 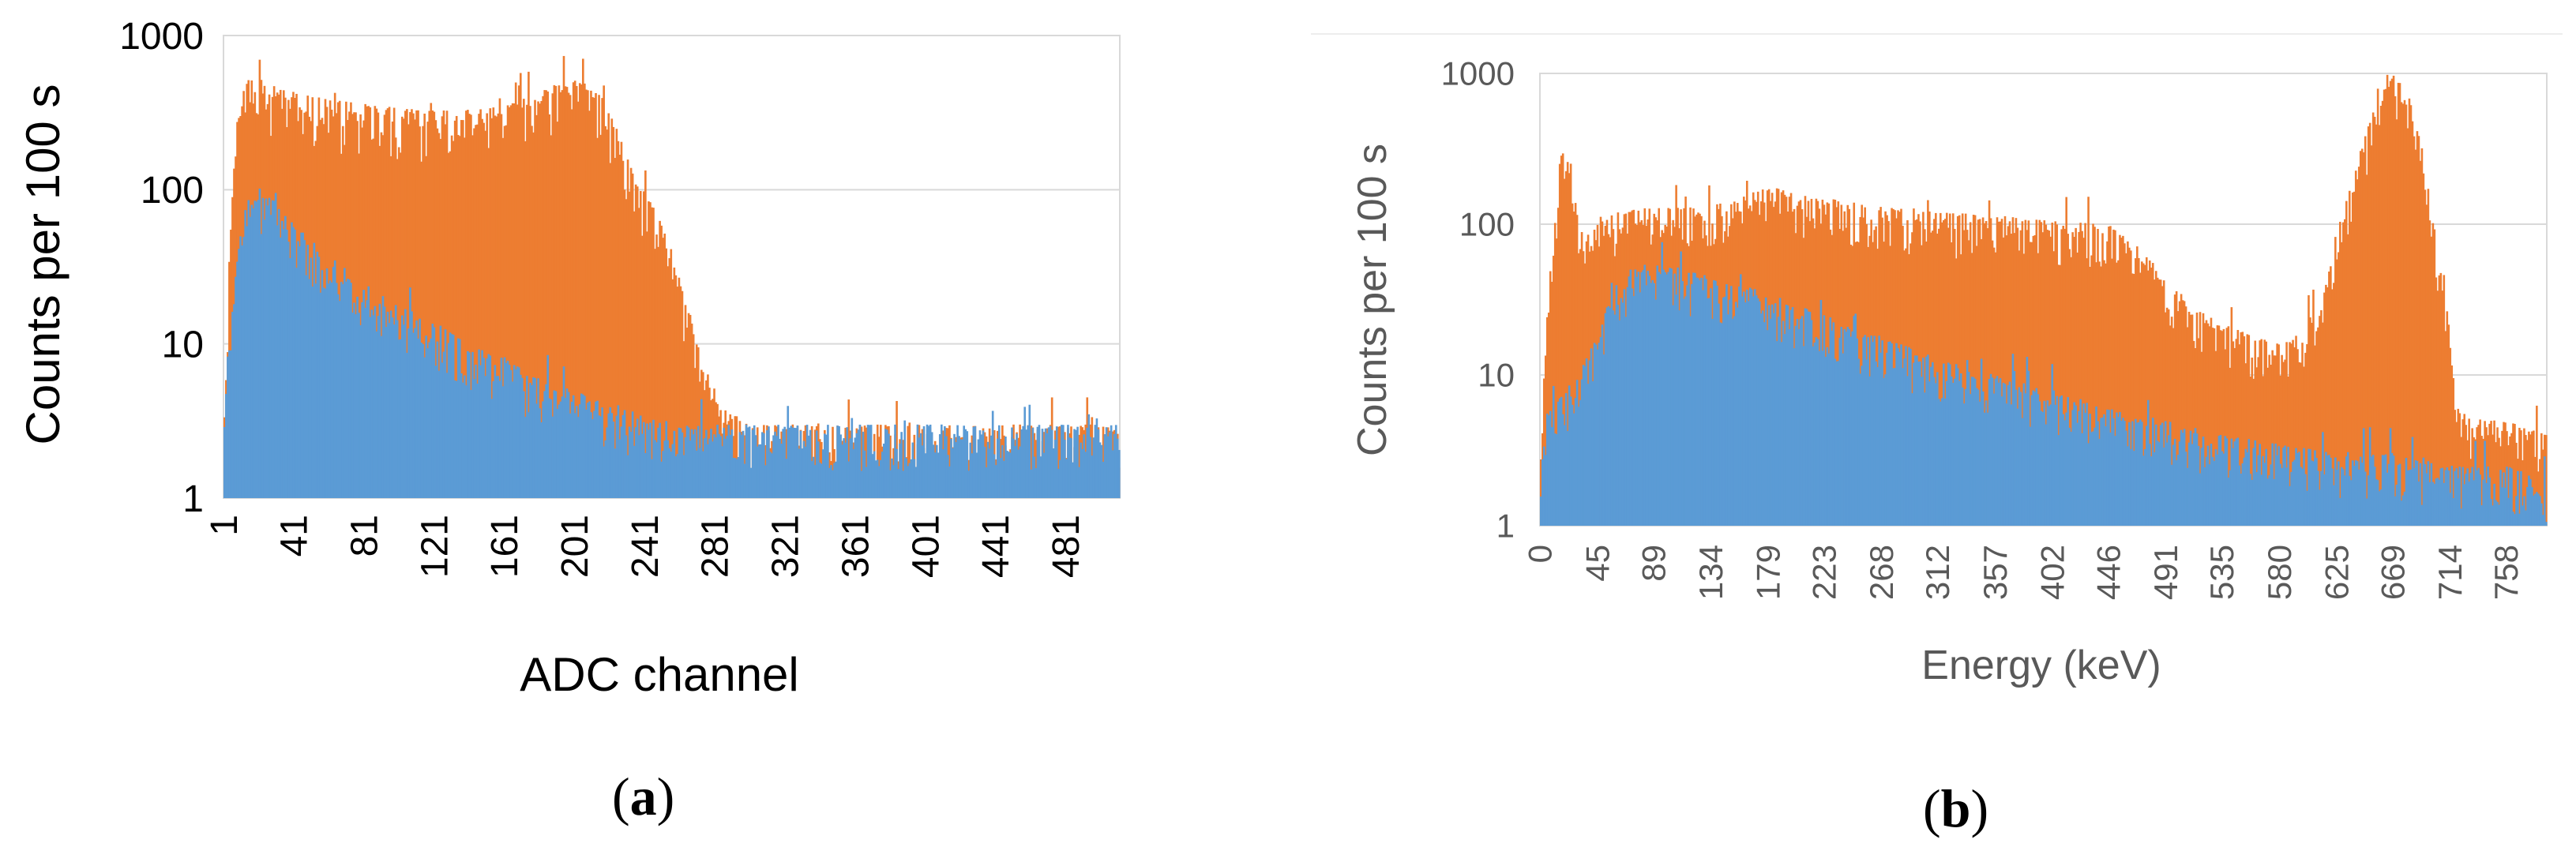 What do you see at coordinates (1937, 572) in the screenshot?
I see `chart-b-x-tick-label: 312` at bounding box center [1937, 572].